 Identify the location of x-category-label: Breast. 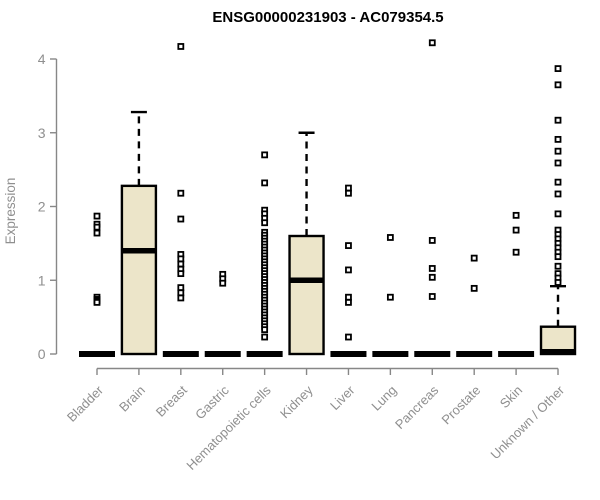
(171, 400).